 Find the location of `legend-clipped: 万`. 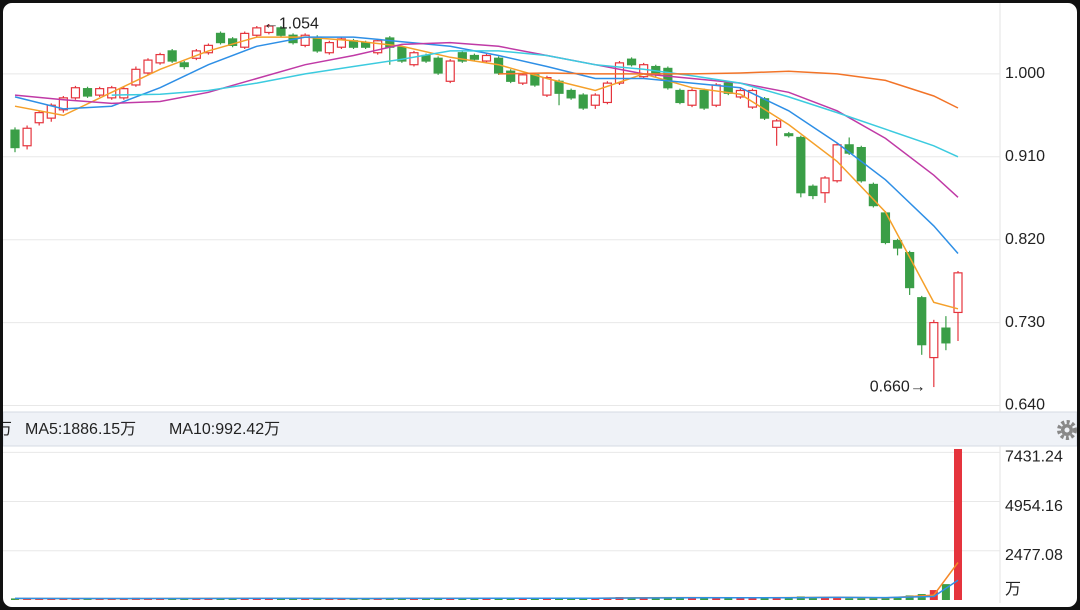

legend-clipped: 万 is located at coordinates (7, 429).